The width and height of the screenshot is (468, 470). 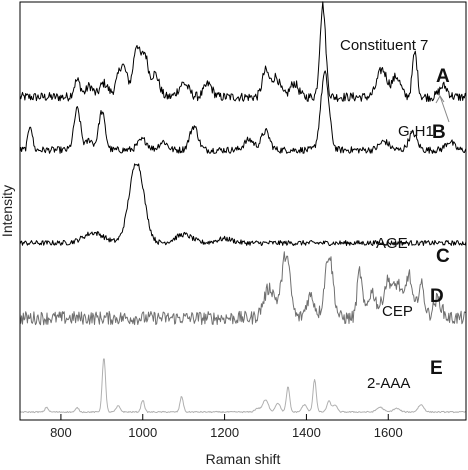 What do you see at coordinates (384, 45) in the screenshot?
I see `series-label-a: Constituent 7` at bounding box center [384, 45].